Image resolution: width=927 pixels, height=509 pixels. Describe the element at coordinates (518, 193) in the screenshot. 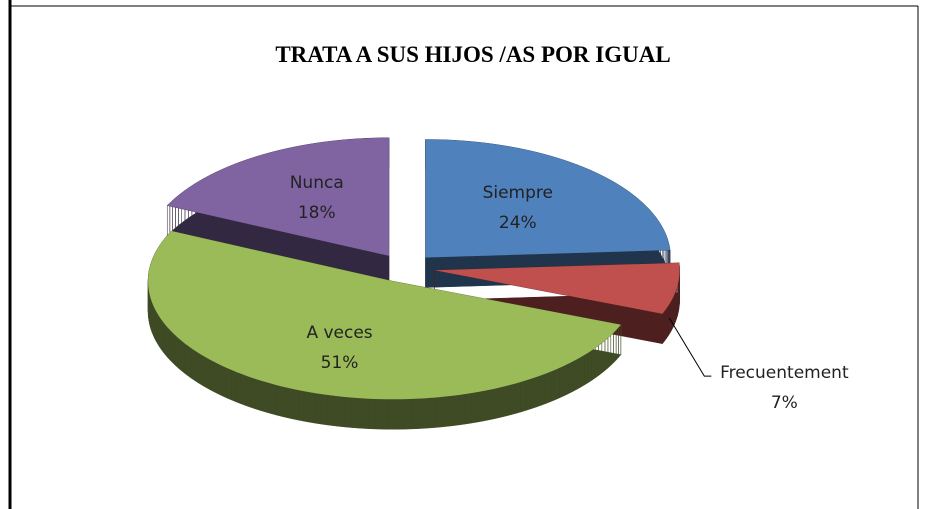

I see `category-label: Siempre` at that location.